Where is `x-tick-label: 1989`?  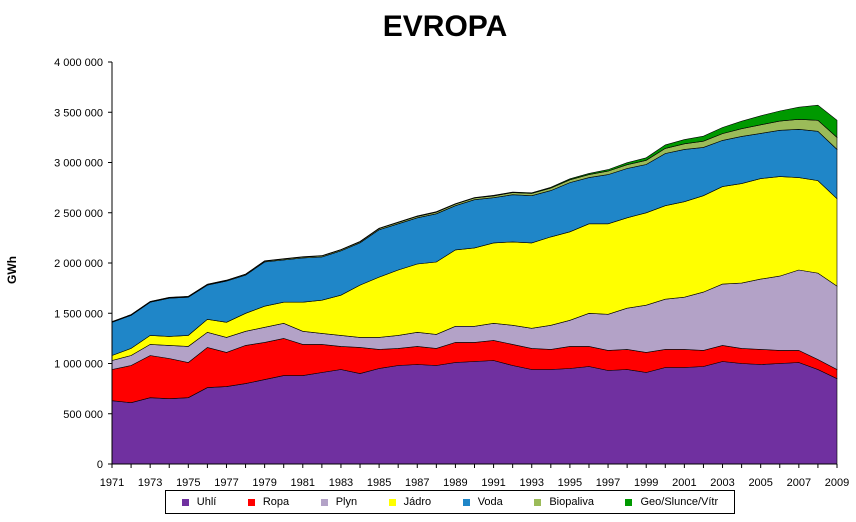 x-tick-label: 1989 is located at coordinates (455, 483).